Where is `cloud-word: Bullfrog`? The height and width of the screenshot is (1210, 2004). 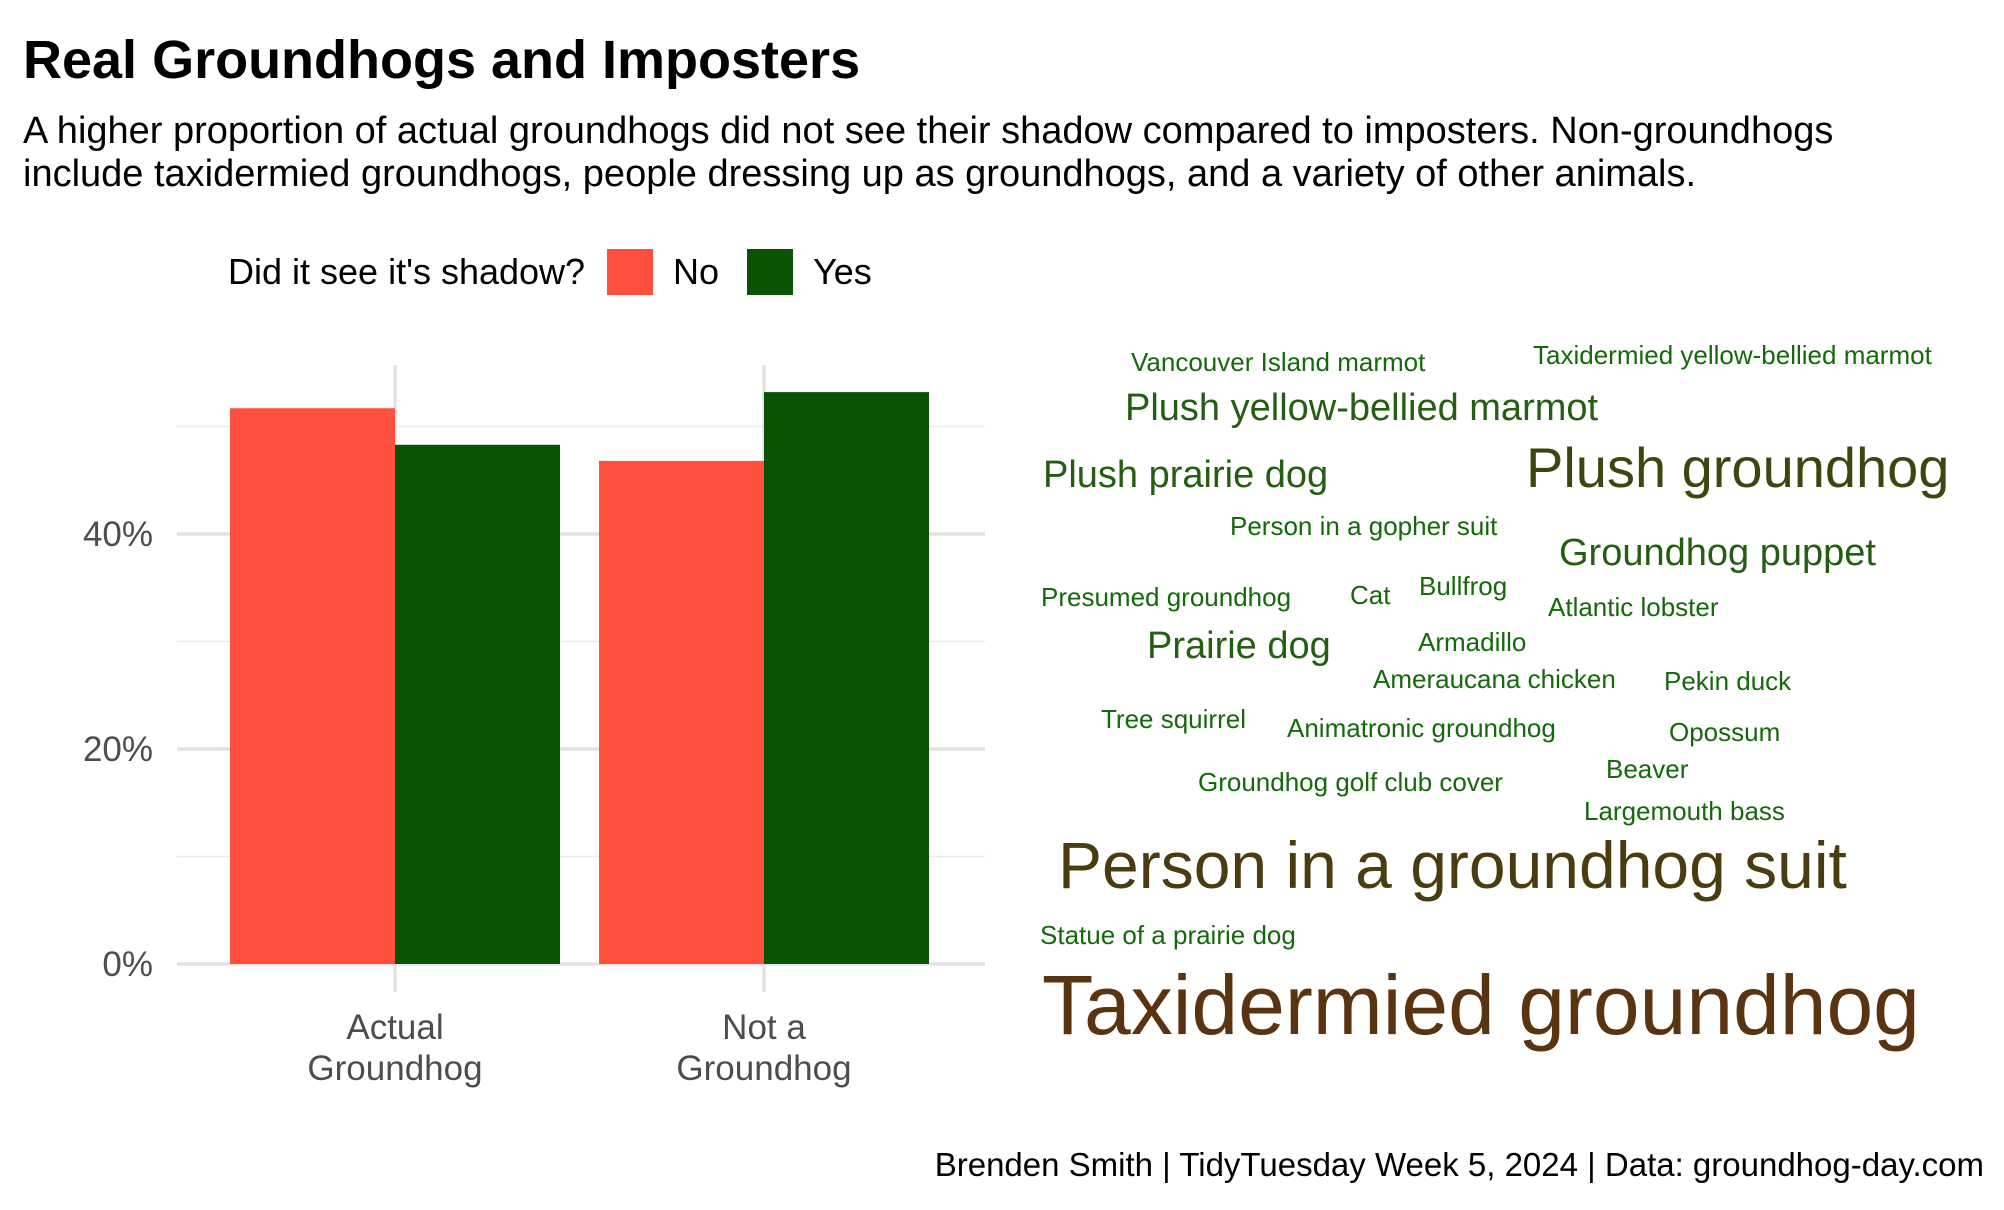
cloud-word: Bullfrog is located at coordinates (1463, 586).